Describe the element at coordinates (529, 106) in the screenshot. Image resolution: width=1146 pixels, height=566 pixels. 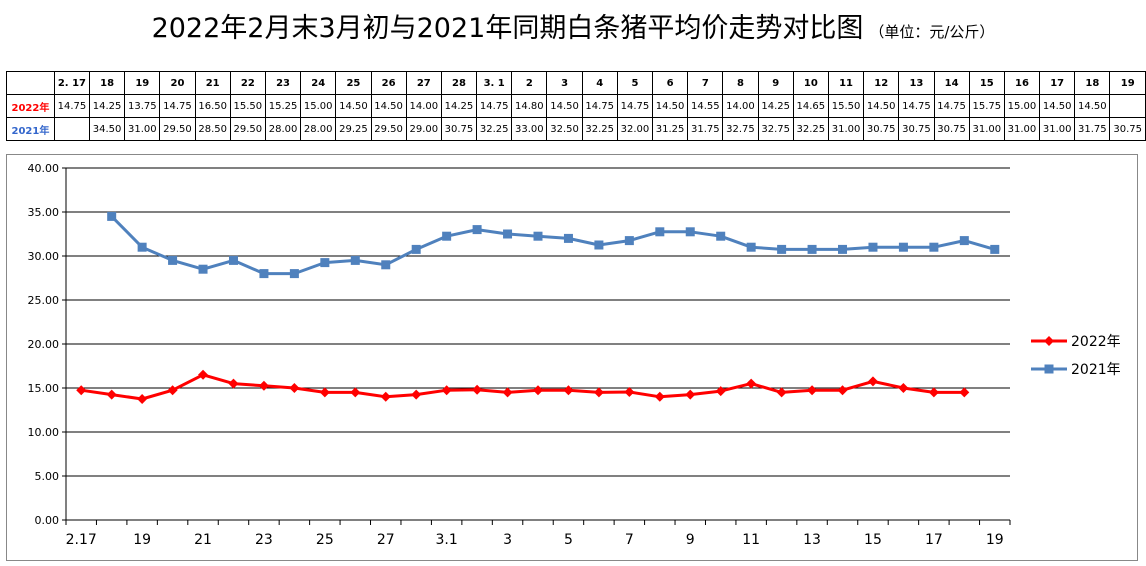
I see `table-cell: 14.80` at that location.